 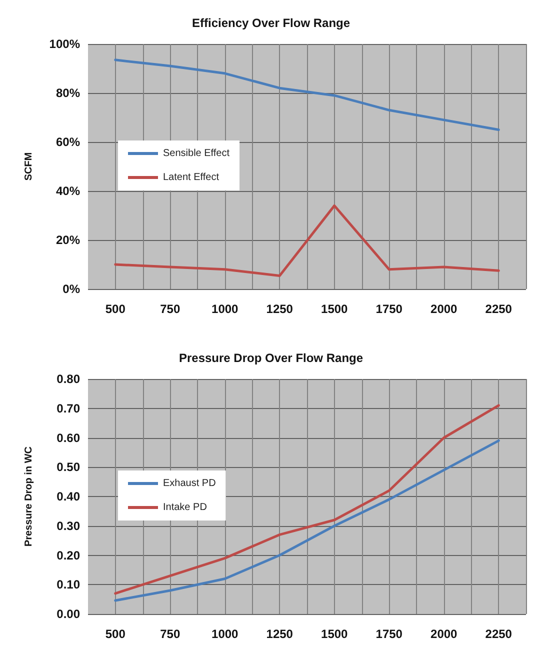 I want to click on y-tick-label: 0.00, so click(x=68, y=614).